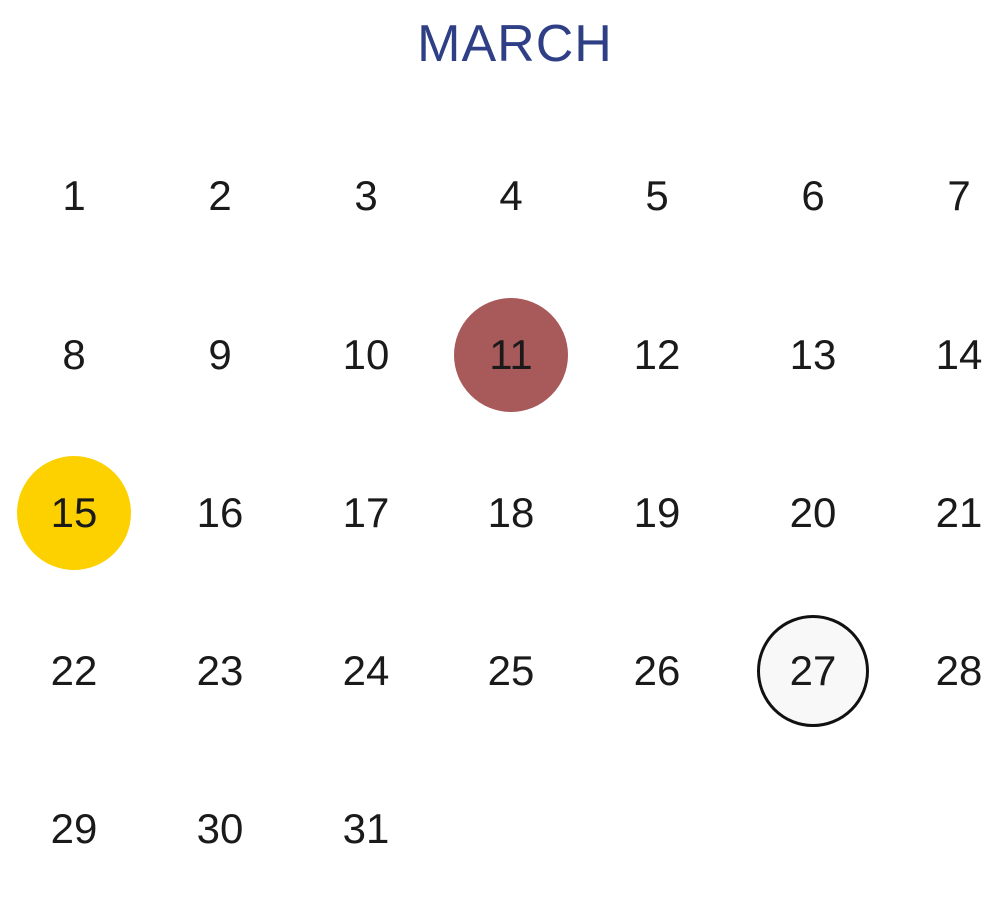 This screenshot has width=1000, height=900. Describe the element at coordinates (366, 195) in the screenshot. I see `day-cell: 3` at that location.